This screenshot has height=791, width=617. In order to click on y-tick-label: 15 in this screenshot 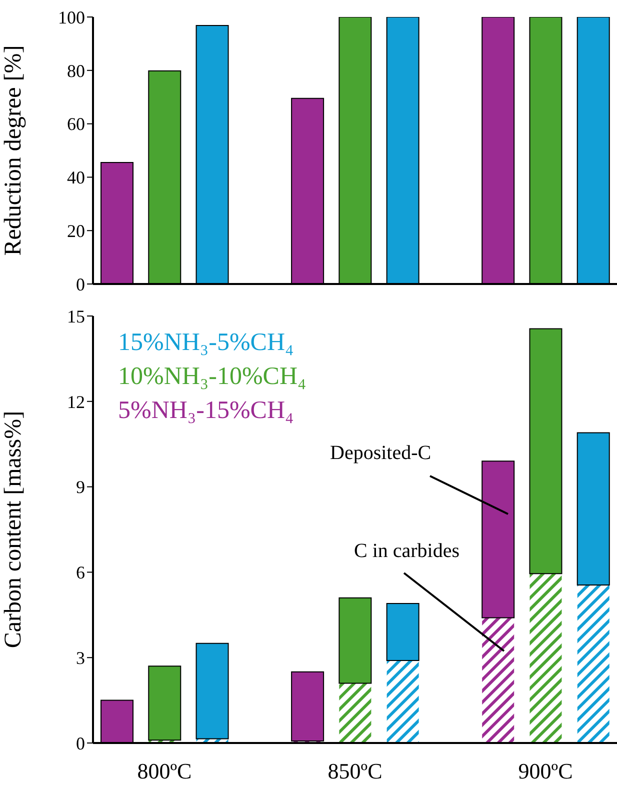, I will do `click(76, 316)`.